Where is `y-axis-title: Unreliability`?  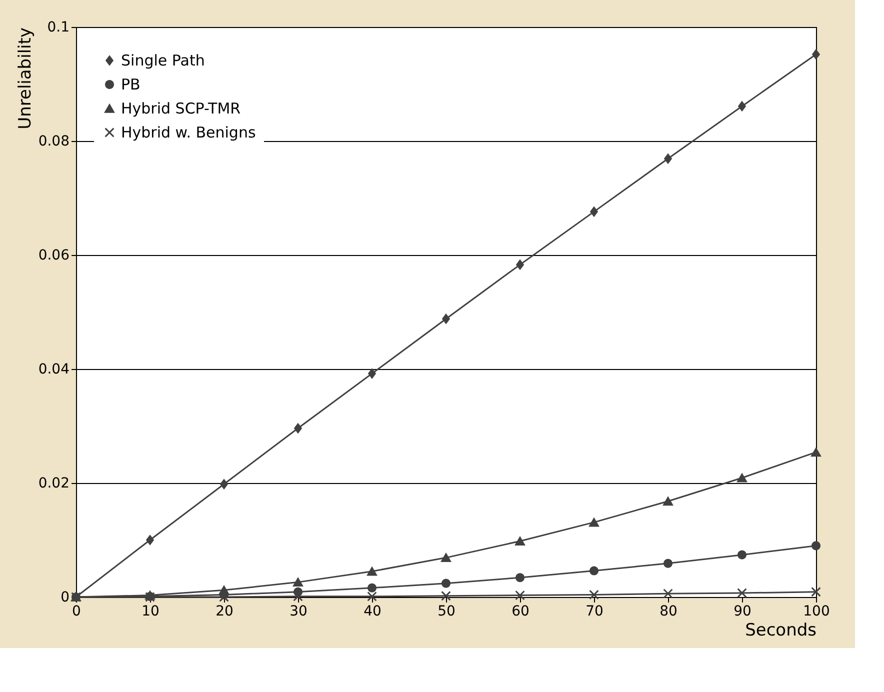
y-axis-title: Unreliability is located at coordinates (25, 79).